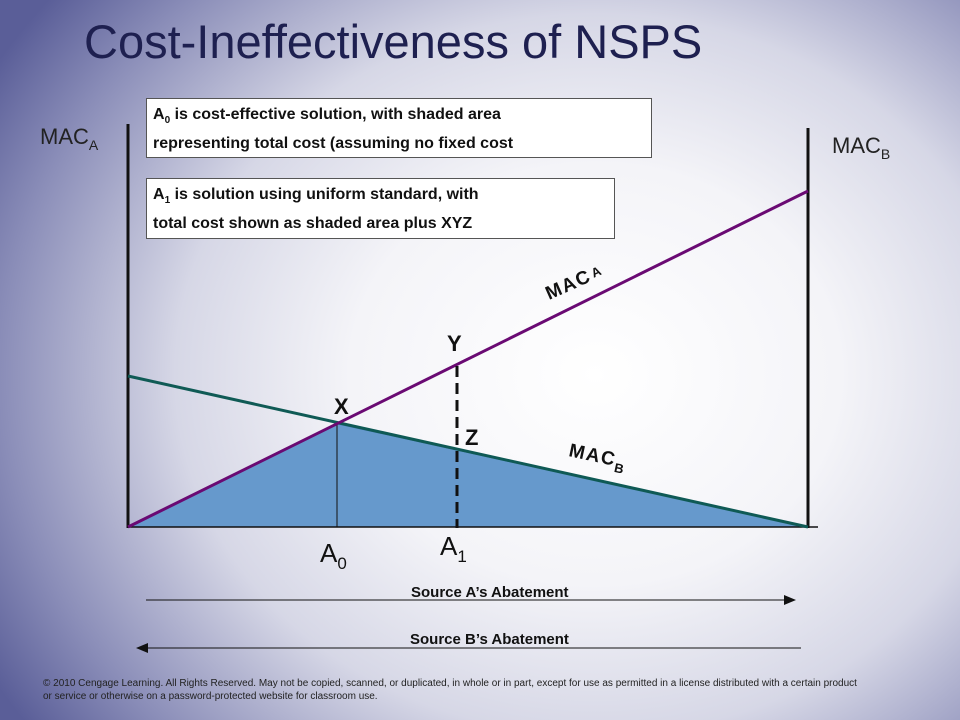 The image size is (960, 720). What do you see at coordinates (790, 600) in the screenshot?
I see `source-a-arrowhead` at bounding box center [790, 600].